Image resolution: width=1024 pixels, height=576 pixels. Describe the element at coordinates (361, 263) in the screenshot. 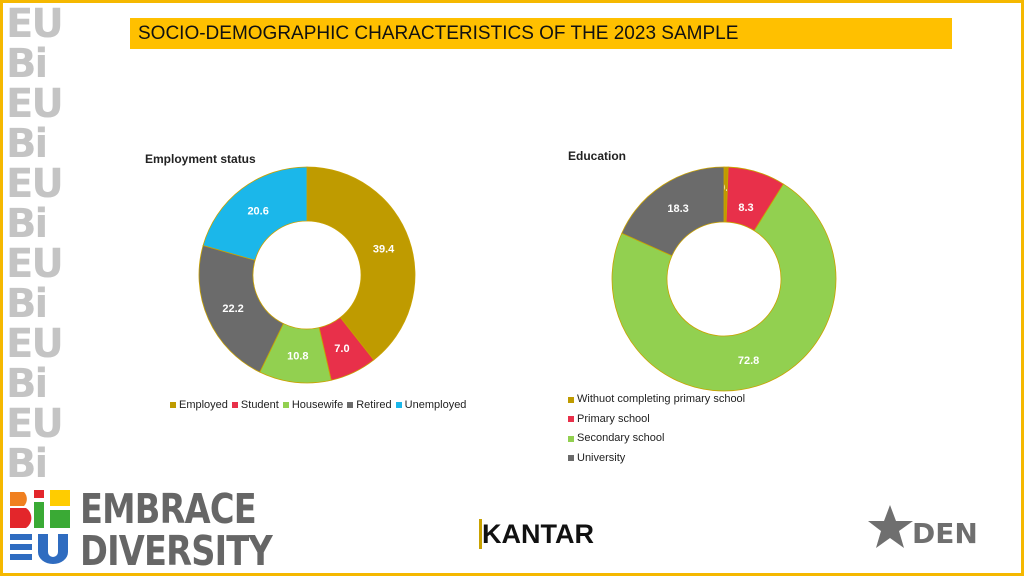

I see `donut-slice-employed` at that location.